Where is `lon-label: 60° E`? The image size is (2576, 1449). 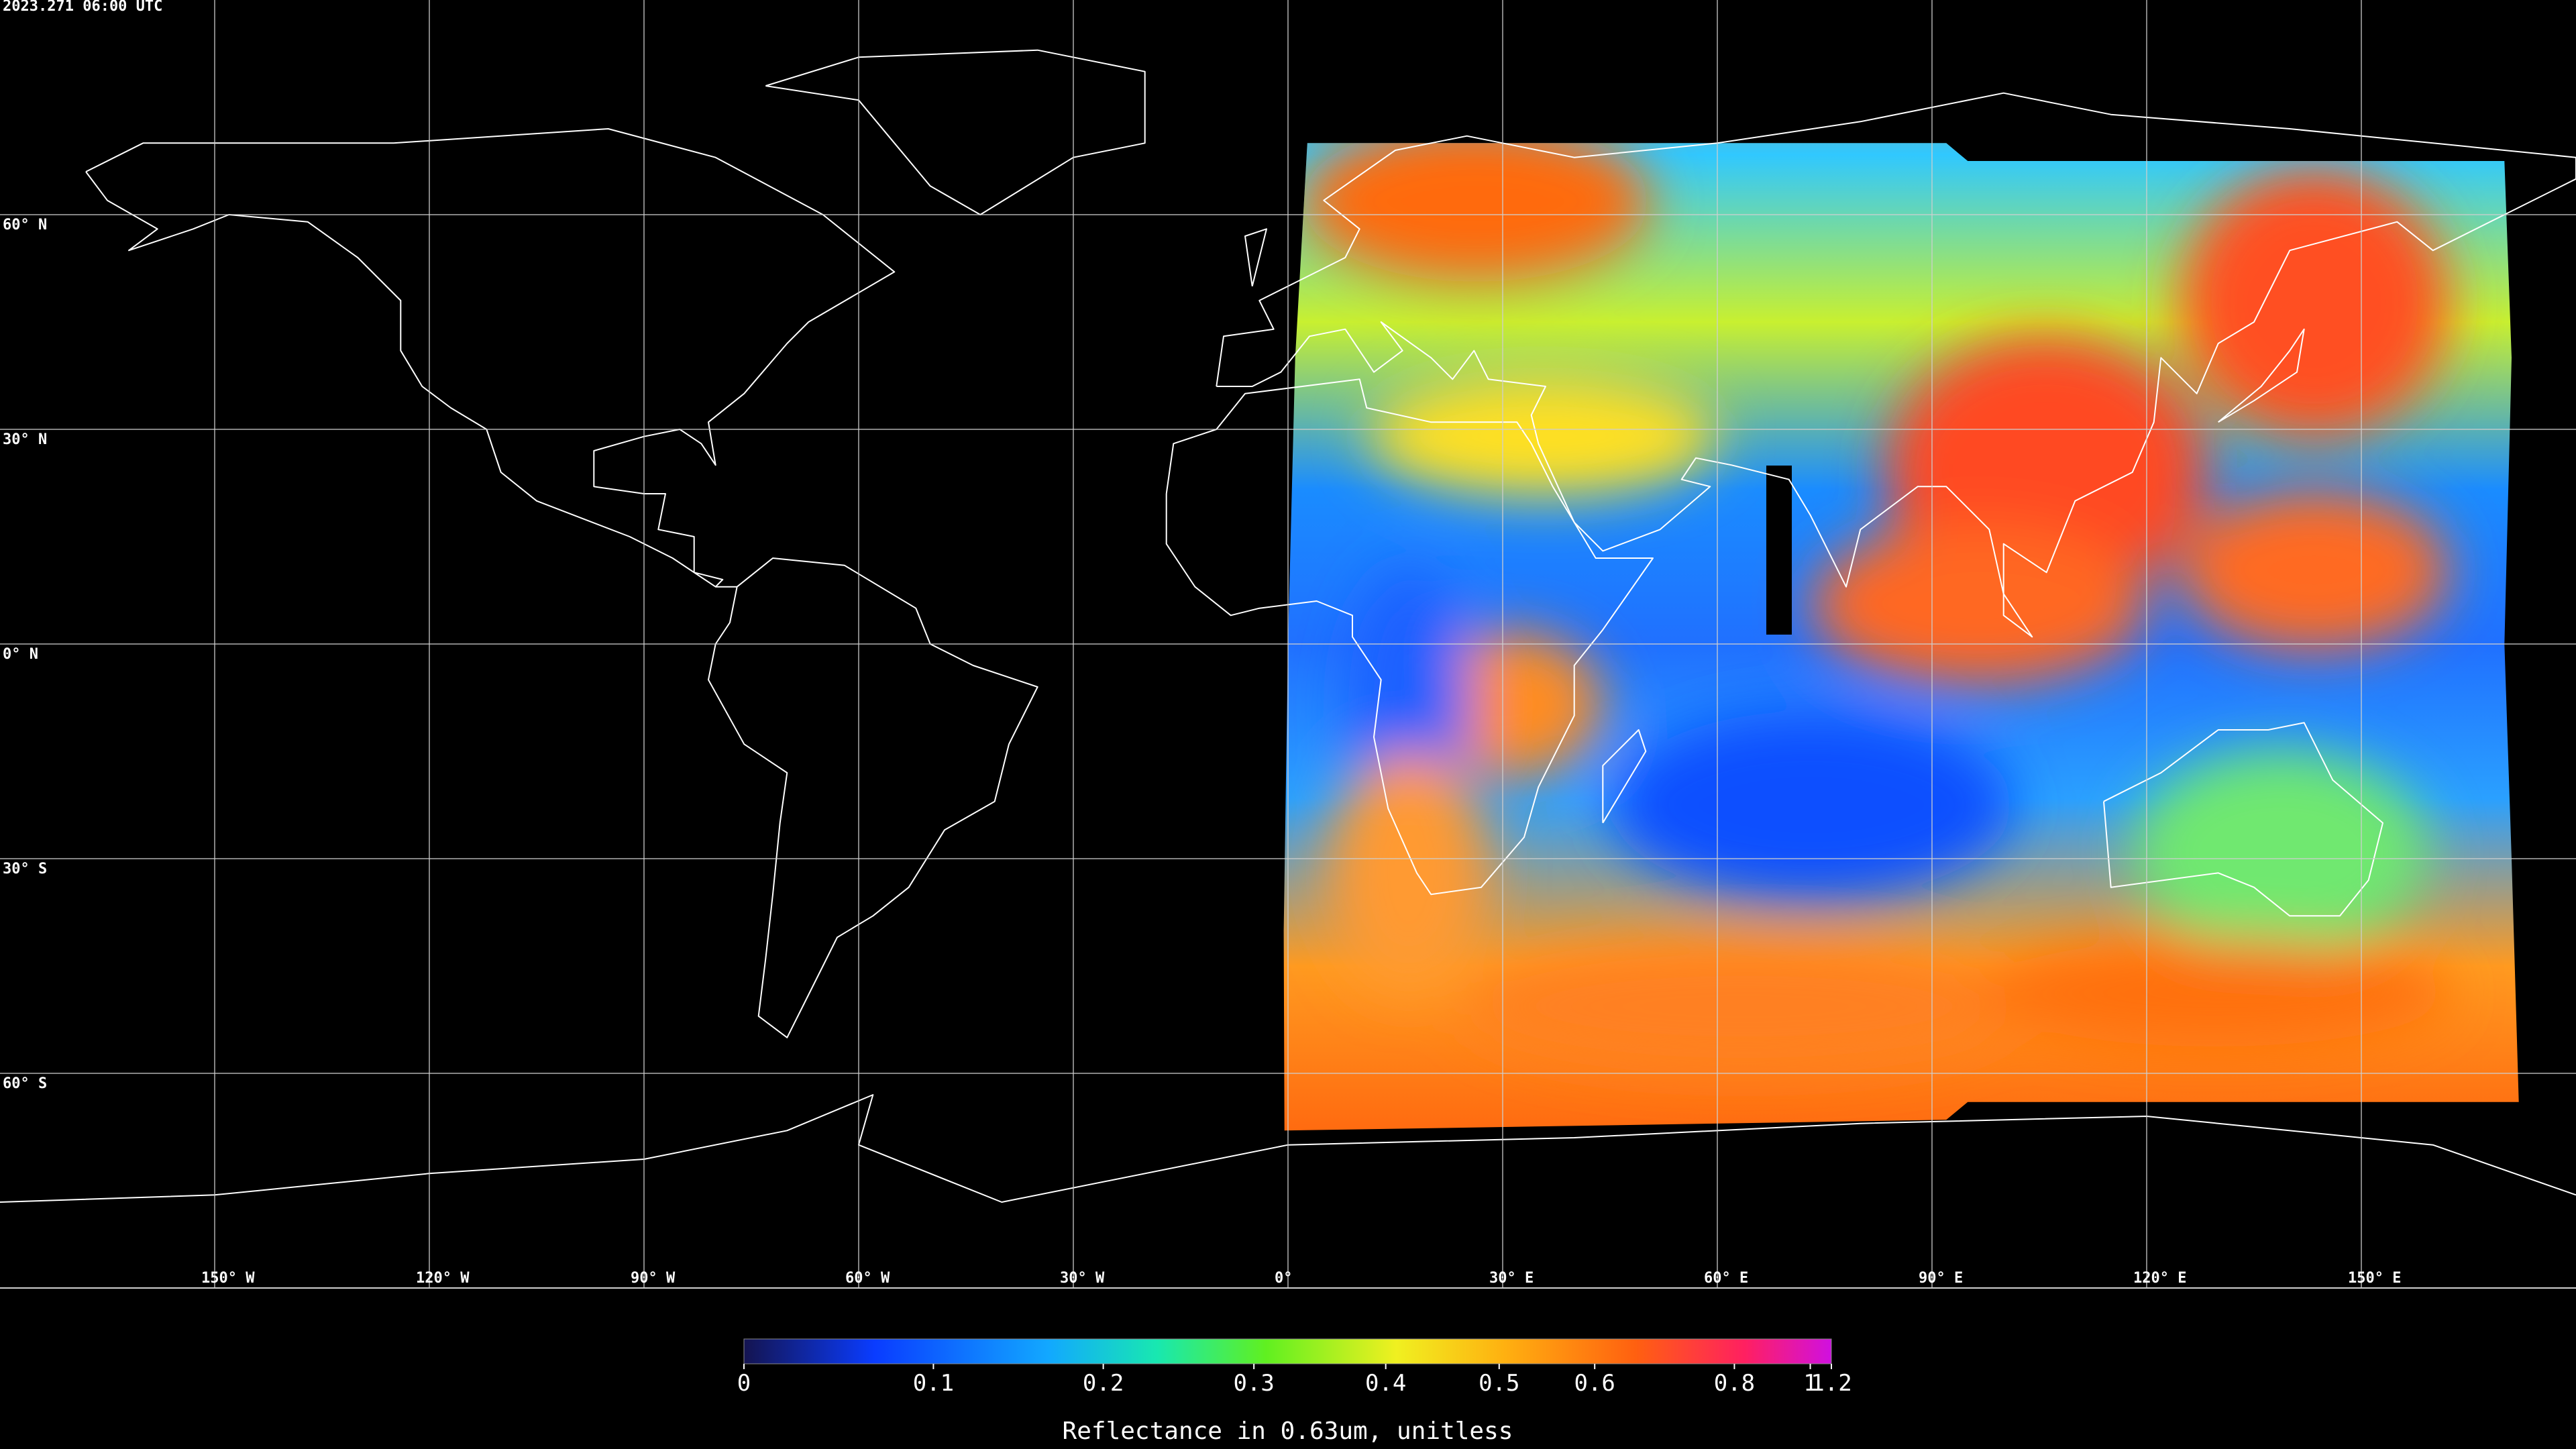
lon-label: 60° E is located at coordinates (1726, 1278).